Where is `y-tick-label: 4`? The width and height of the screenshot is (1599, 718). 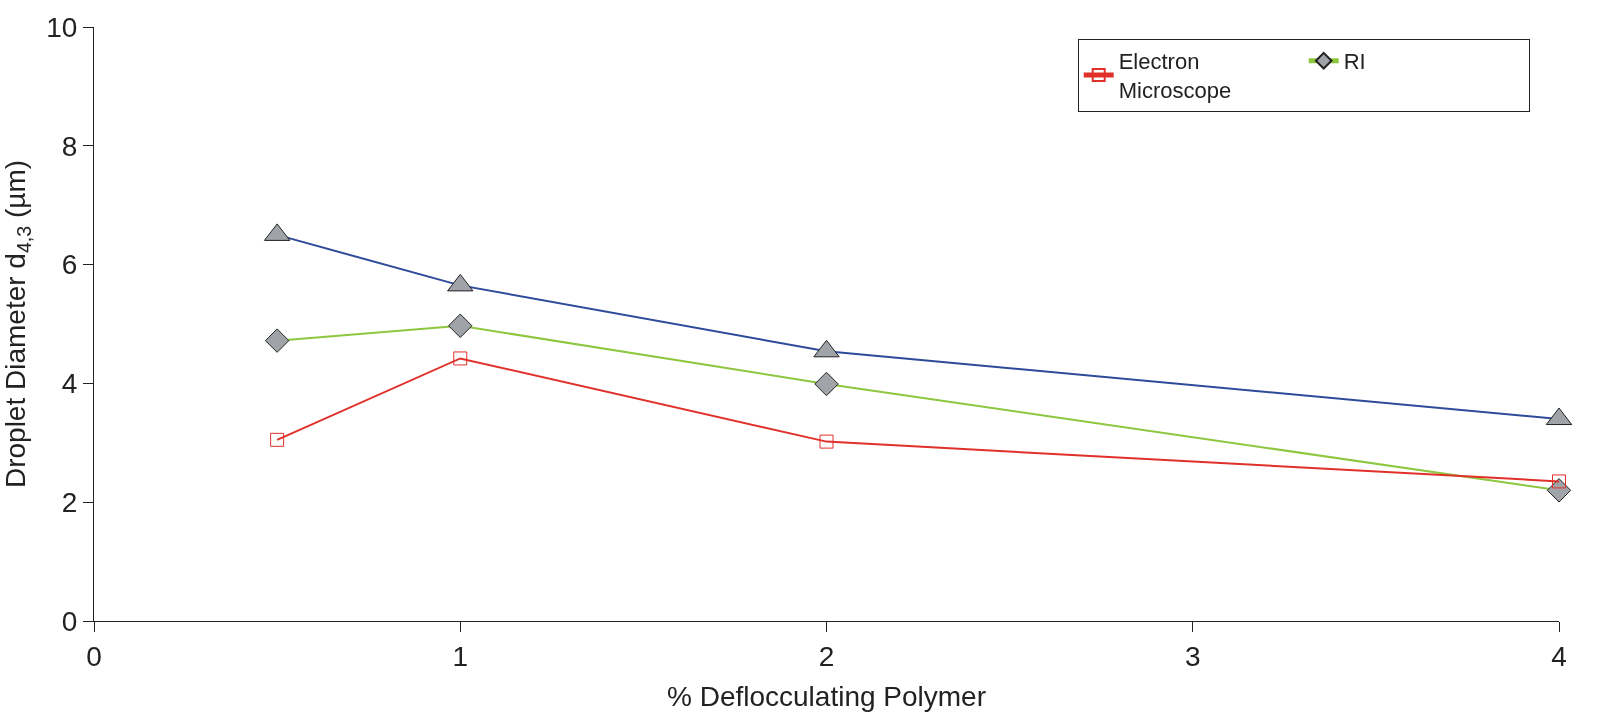 y-tick-label: 4 is located at coordinates (69, 384).